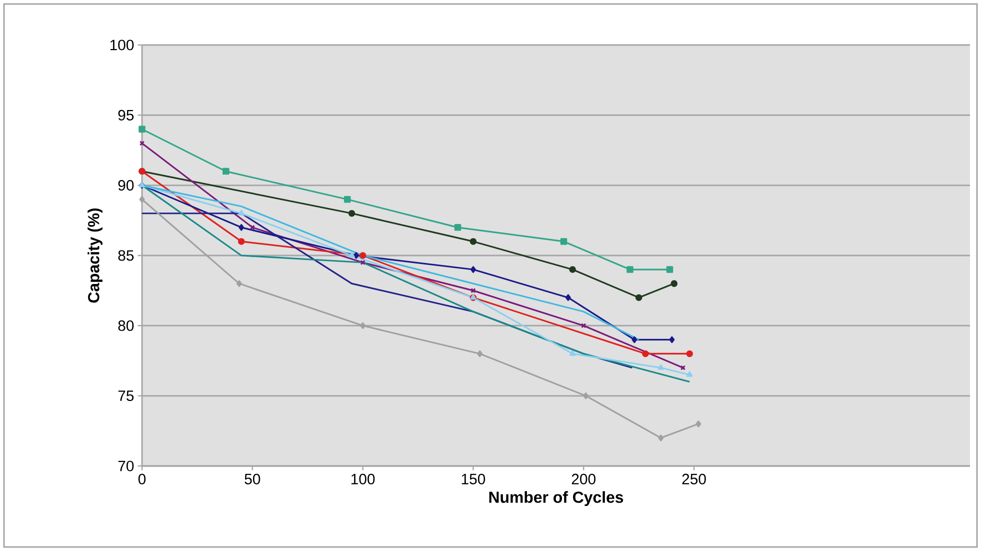 Image resolution: width=981 pixels, height=551 pixels. I want to click on x-tick-label: 100, so click(363, 479).